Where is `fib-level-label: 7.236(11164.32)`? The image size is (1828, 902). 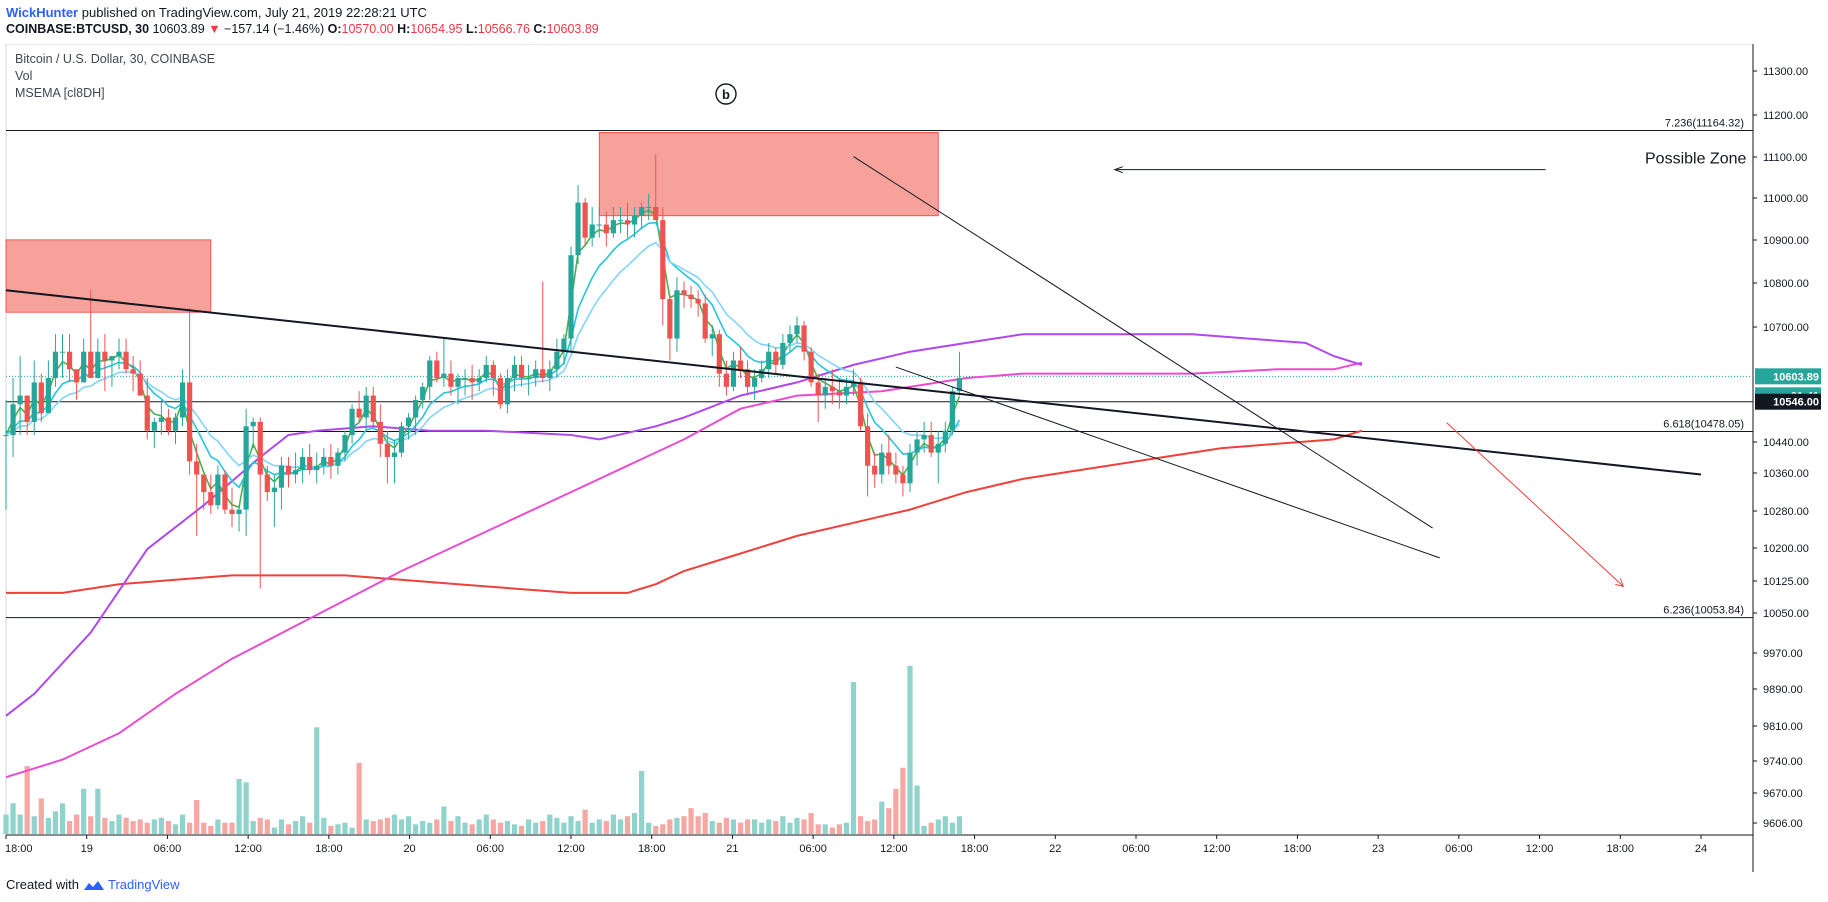
fib-level-label: 7.236(11164.32) is located at coordinates (1704, 124).